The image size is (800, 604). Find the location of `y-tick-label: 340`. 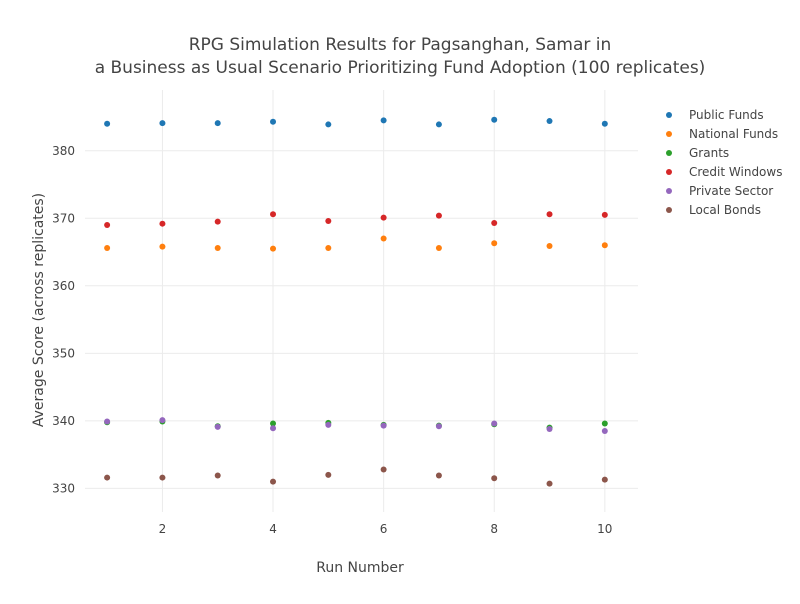

y-tick-label: 340 is located at coordinates (63, 421).